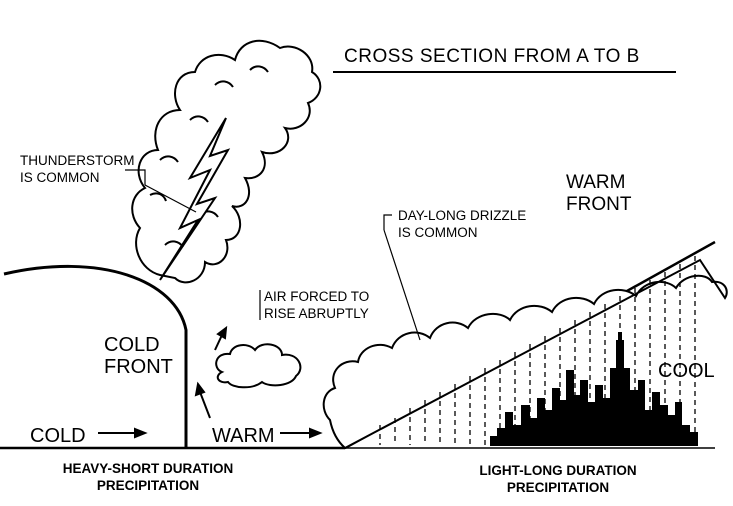 The image size is (733, 506). Describe the element at coordinates (60, 177) in the screenshot. I see `thunderstorm-label-line2: IS COMMON` at that location.